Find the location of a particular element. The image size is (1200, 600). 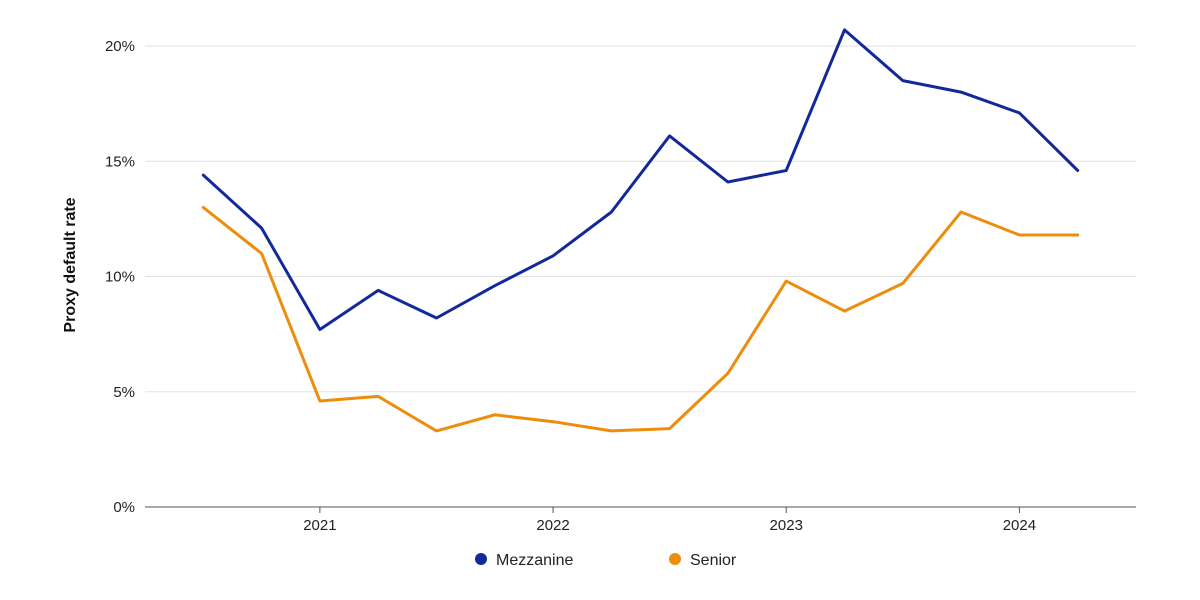

legend-marker-senior is located at coordinates (675, 559).